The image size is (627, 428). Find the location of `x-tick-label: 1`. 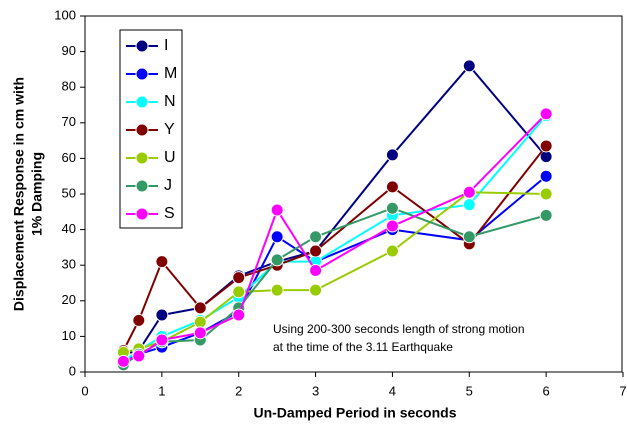

x-tick-label: 1 is located at coordinates (161, 390).